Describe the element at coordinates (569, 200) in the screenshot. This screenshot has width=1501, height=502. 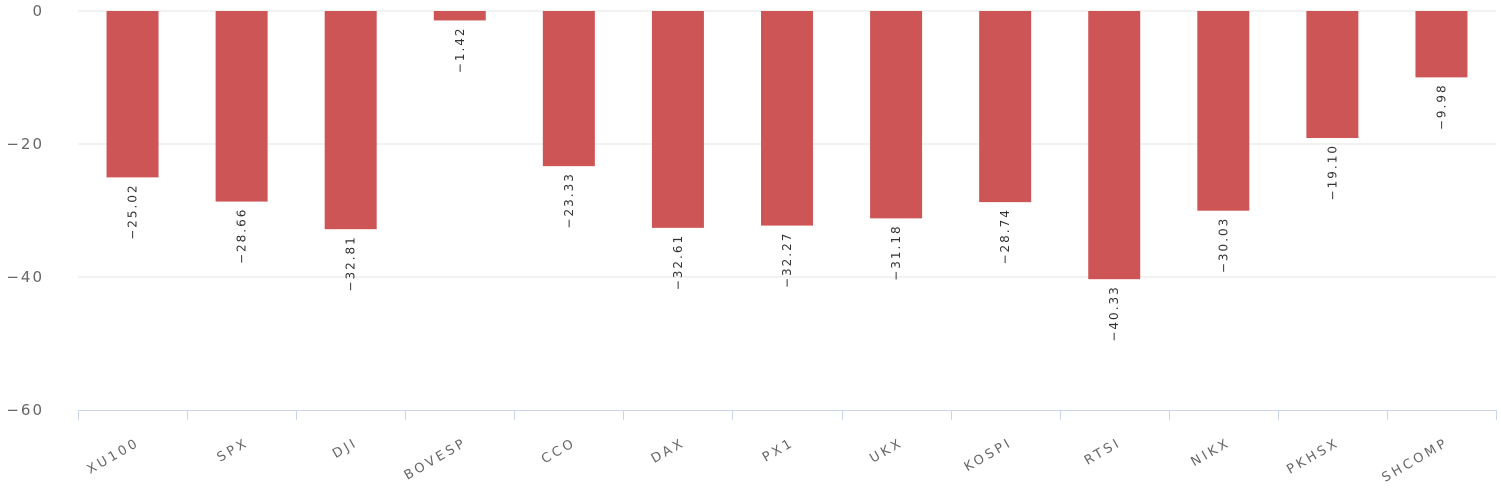
I see `data-label: −23.33` at that location.